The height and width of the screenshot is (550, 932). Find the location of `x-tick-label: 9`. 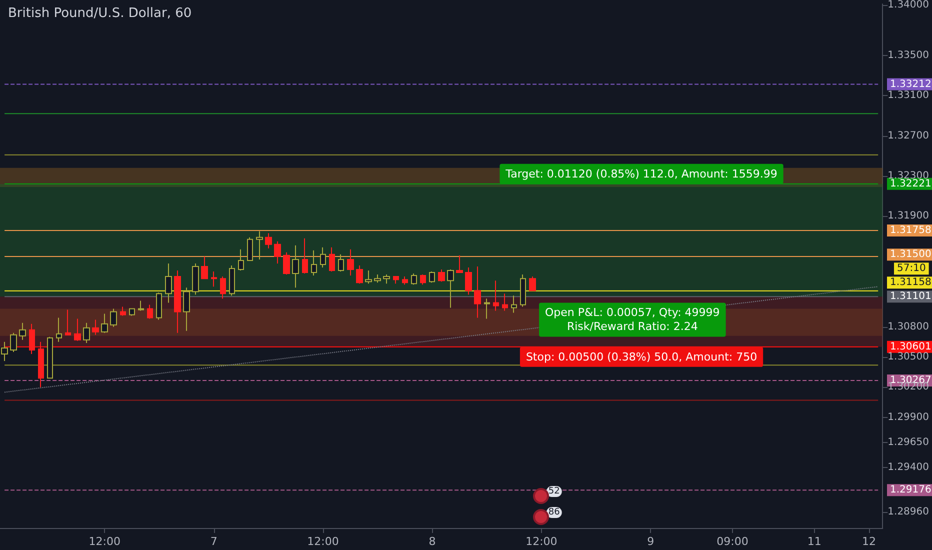

x-tick-label: 9 is located at coordinates (650, 541).